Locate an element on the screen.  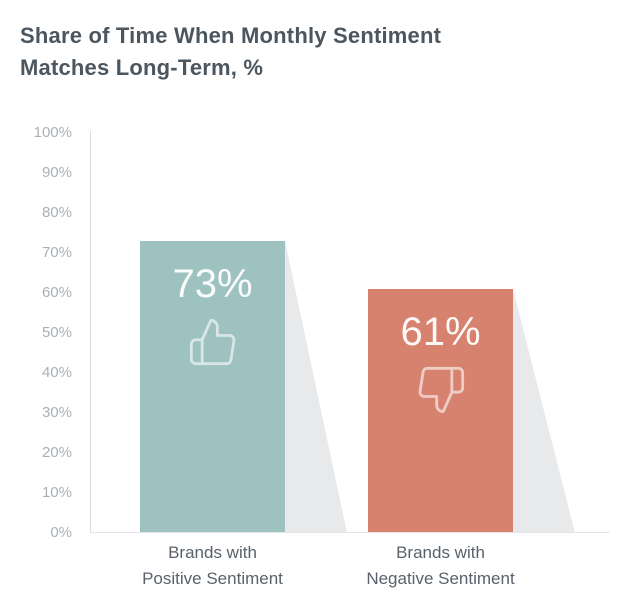
page-title-line-1: Share of Time When Monthly Sentiment is located at coordinates (231, 35).